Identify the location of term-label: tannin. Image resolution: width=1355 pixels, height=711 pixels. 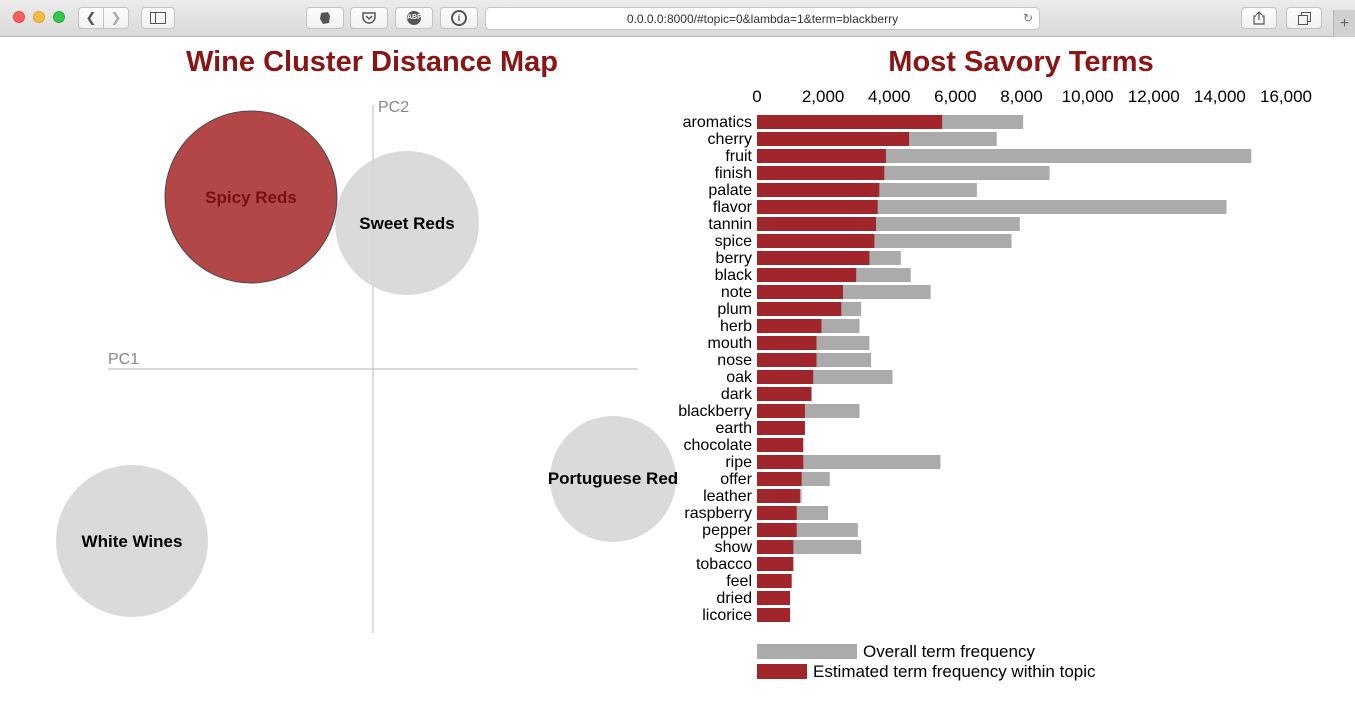
(730, 224).